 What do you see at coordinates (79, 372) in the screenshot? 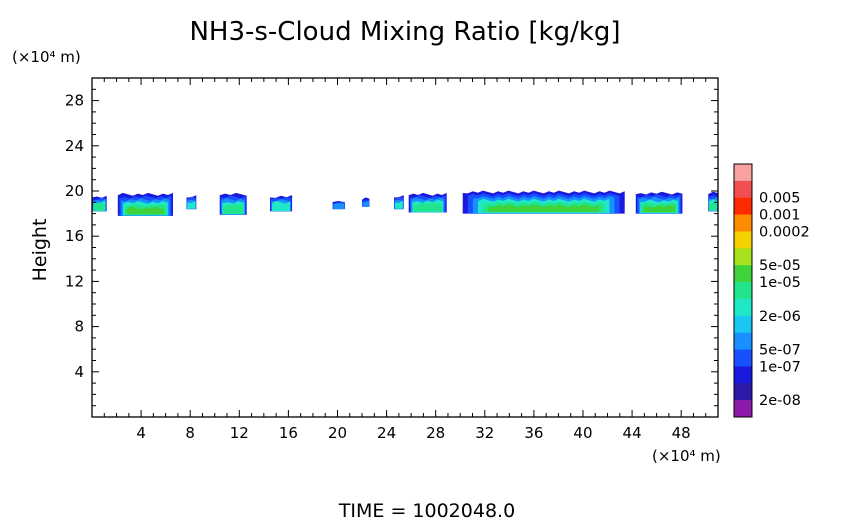
I see `y-tick-label: 4` at bounding box center [79, 372].